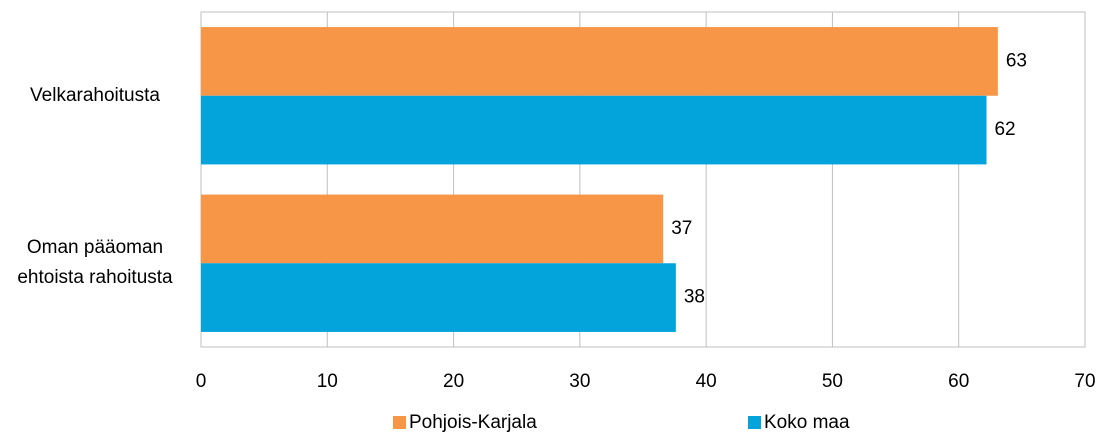  Describe the element at coordinates (706, 381) in the screenshot. I see `x-tick-label: 40` at that location.